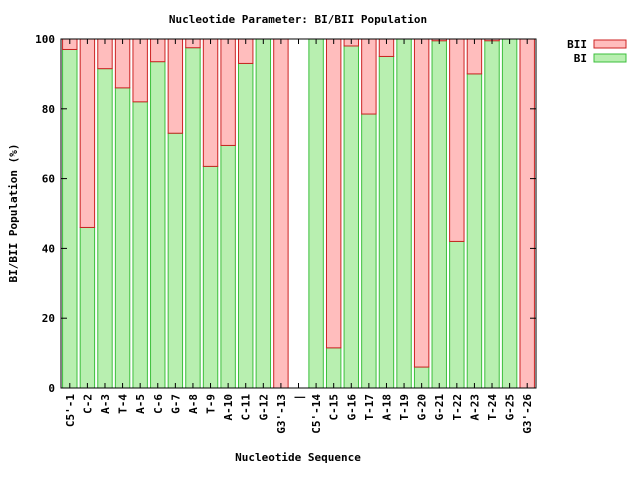  I want to click on x-tick-label-16: G-16, so click(351, 407).